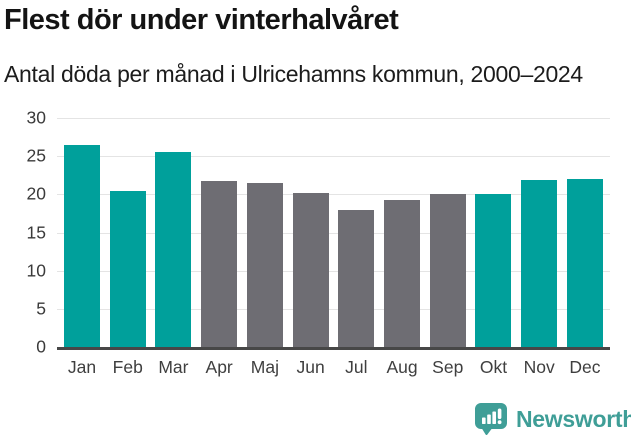 The image size is (631, 439). Describe the element at coordinates (491, 419) in the screenshot. I see `newsworthy-bar-chart-bubble-icon` at that location.